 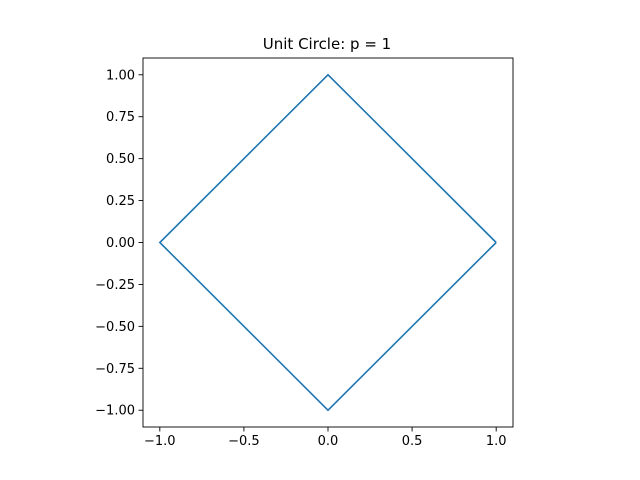 I want to click on y-tick-label: 0.75, so click(x=120, y=117).